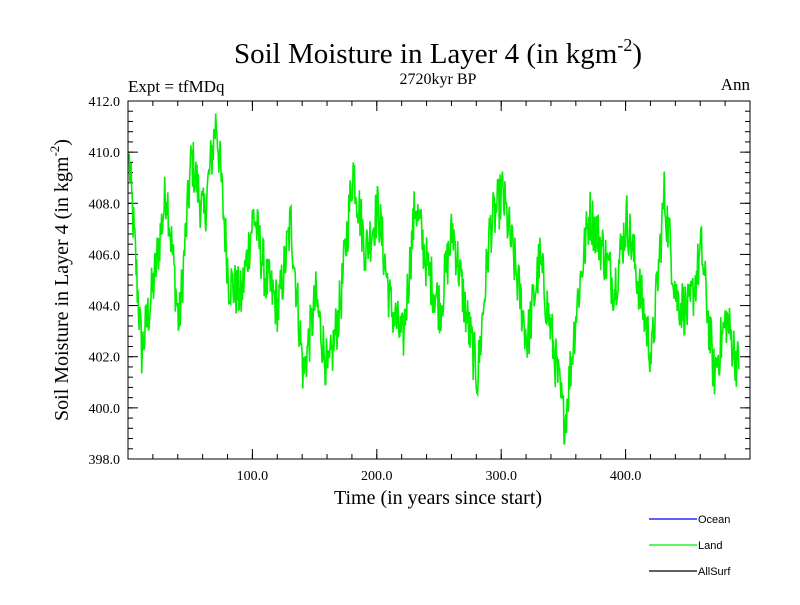 This screenshot has height=605, width=800. I want to click on x-tick-label: 100.0, so click(253, 476).